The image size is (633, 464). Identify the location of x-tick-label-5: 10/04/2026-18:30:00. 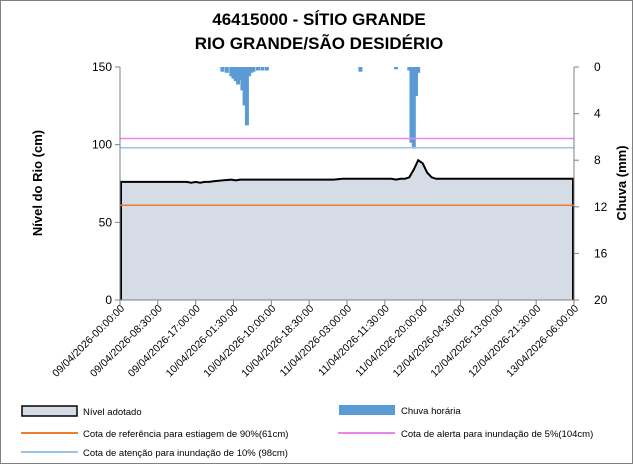
(277, 341).